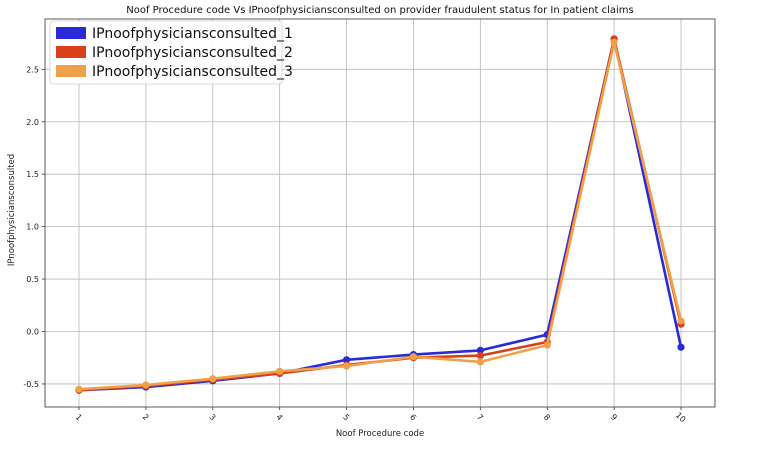 This screenshot has height=458, width=765. What do you see at coordinates (32, 279) in the screenshot?
I see `y-tick-label: 0.5` at bounding box center [32, 279].